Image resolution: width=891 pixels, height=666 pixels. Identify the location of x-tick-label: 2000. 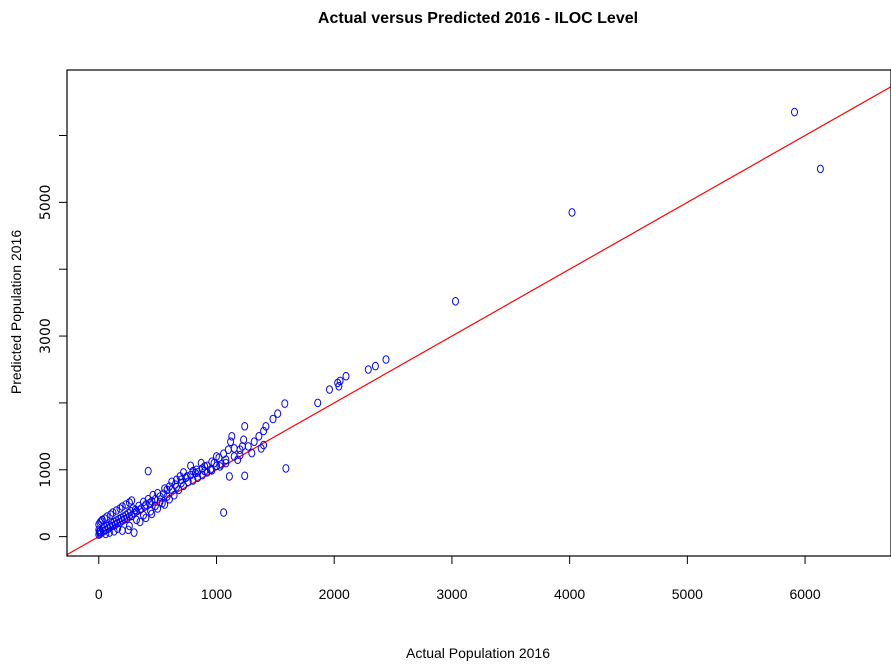
(334, 594).